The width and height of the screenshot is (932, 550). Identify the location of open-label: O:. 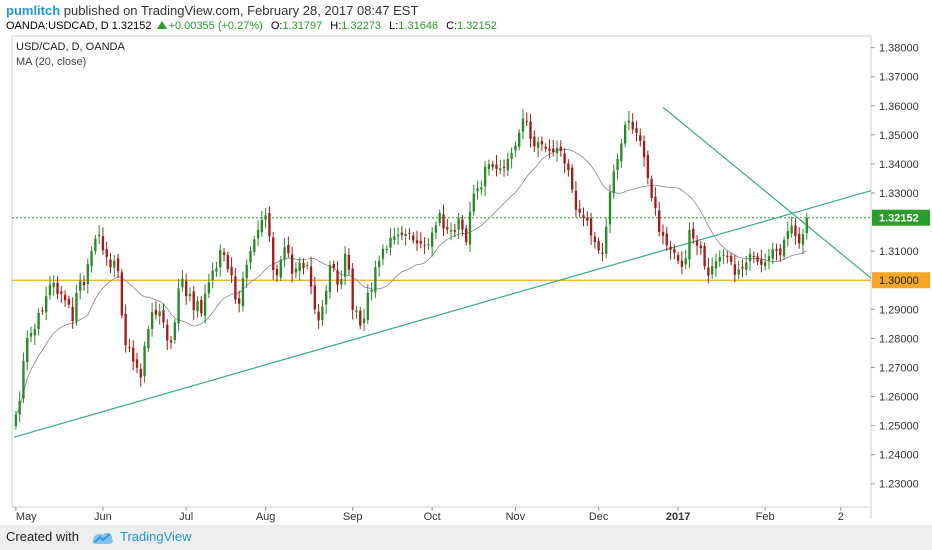
(276, 26).